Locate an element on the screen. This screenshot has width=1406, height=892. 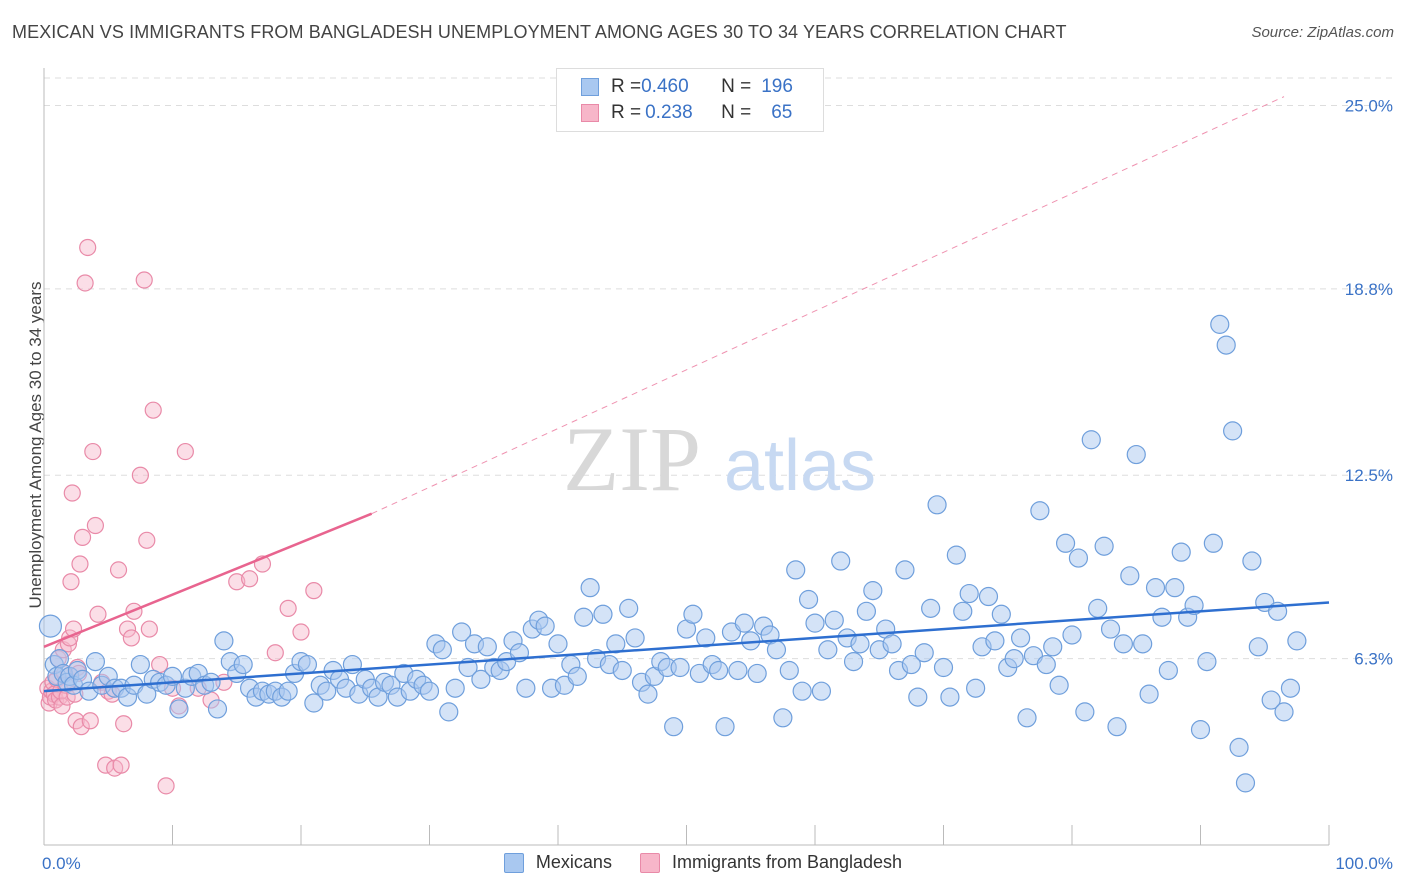
x-tick-label-max: 100.0% is located at coordinates (1364, 863).